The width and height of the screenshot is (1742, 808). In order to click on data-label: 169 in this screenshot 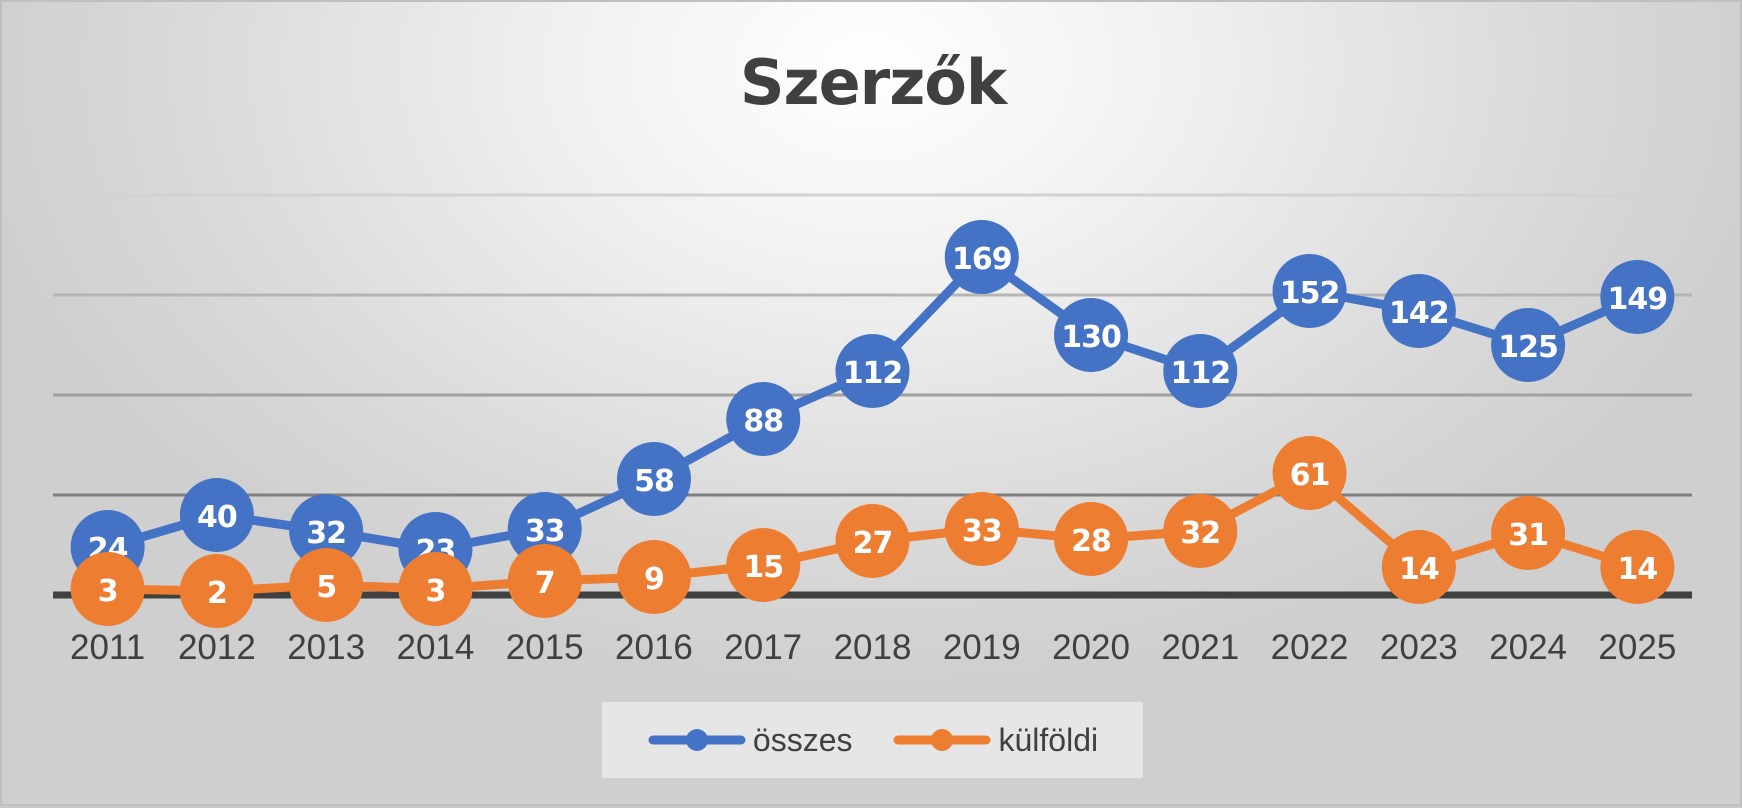, I will do `click(982, 259)`.